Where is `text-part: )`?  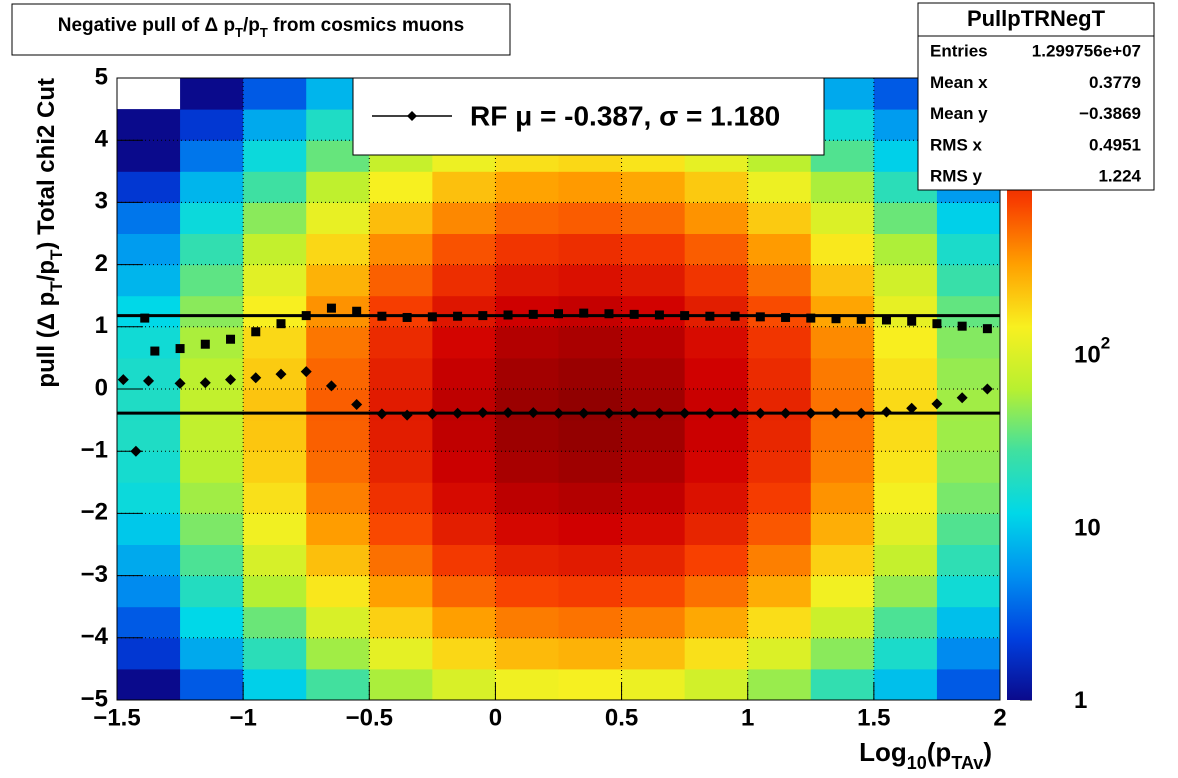
text-part: ) is located at coordinates (987, 752).